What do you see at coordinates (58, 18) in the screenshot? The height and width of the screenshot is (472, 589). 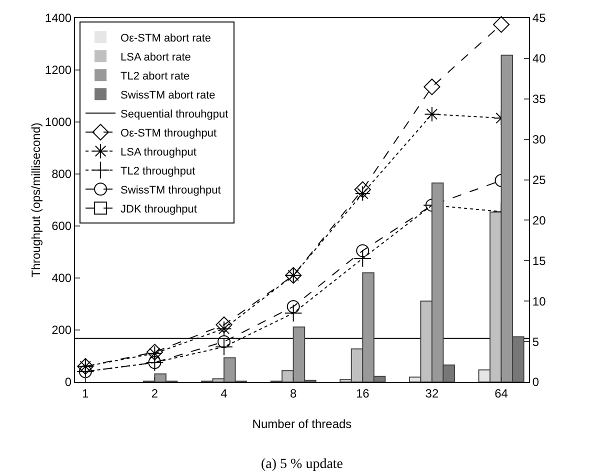 I see `y-tick-label: 1400` at bounding box center [58, 18].